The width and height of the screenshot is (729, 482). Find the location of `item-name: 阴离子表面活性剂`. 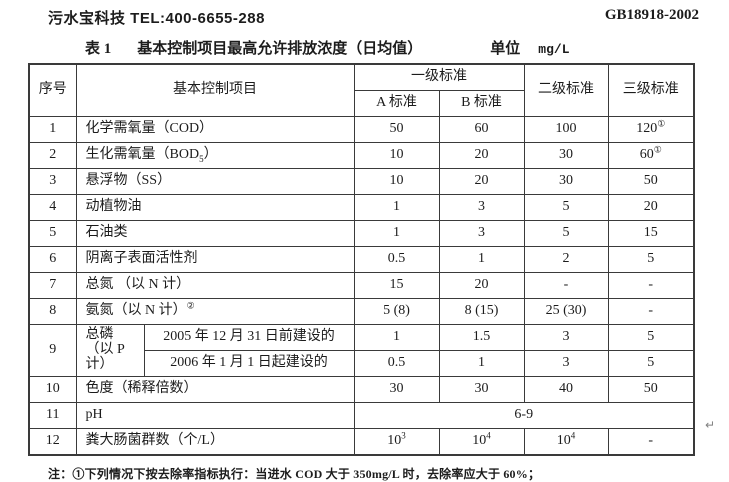

item-name: 阴离子表面活性剂 is located at coordinates (215, 259).